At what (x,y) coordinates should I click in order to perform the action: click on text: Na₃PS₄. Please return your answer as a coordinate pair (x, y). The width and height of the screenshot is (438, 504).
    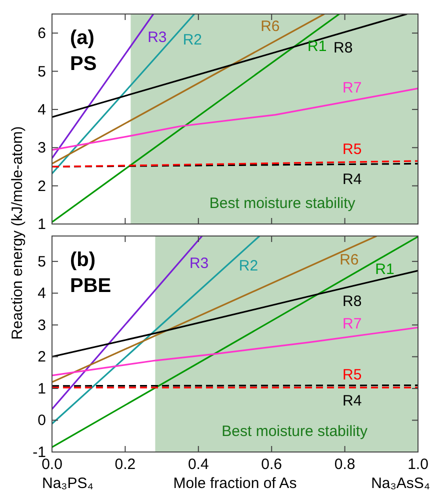
    Looking at the image, I should click on (68, 483).